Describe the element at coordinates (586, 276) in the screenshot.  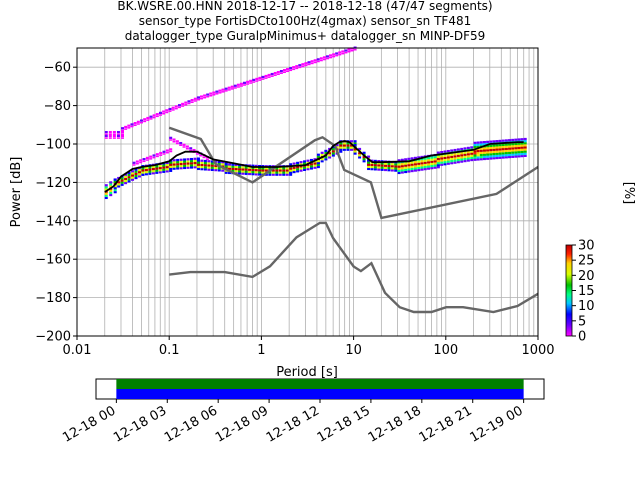
I see `colorbar-tick-label: 20` at that location.